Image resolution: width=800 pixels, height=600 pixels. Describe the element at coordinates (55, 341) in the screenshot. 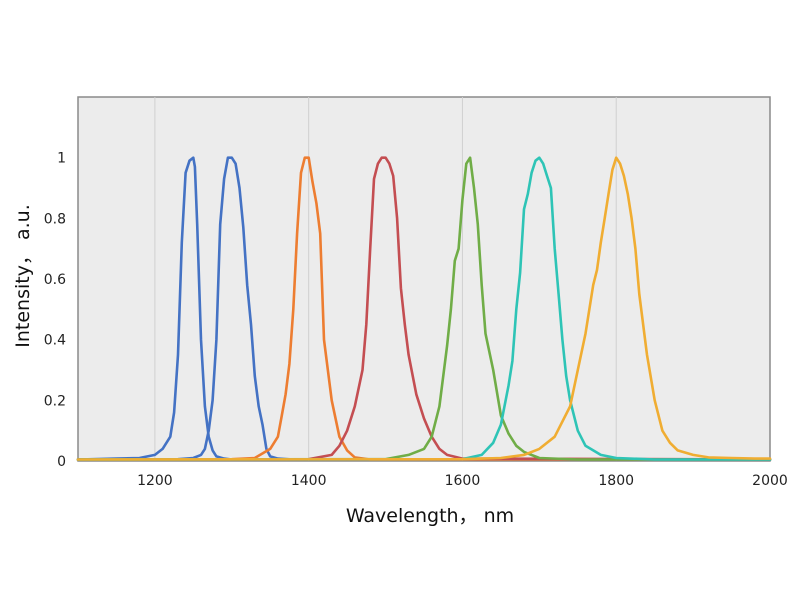

I see `y-tick-label: 0.4` at that location.